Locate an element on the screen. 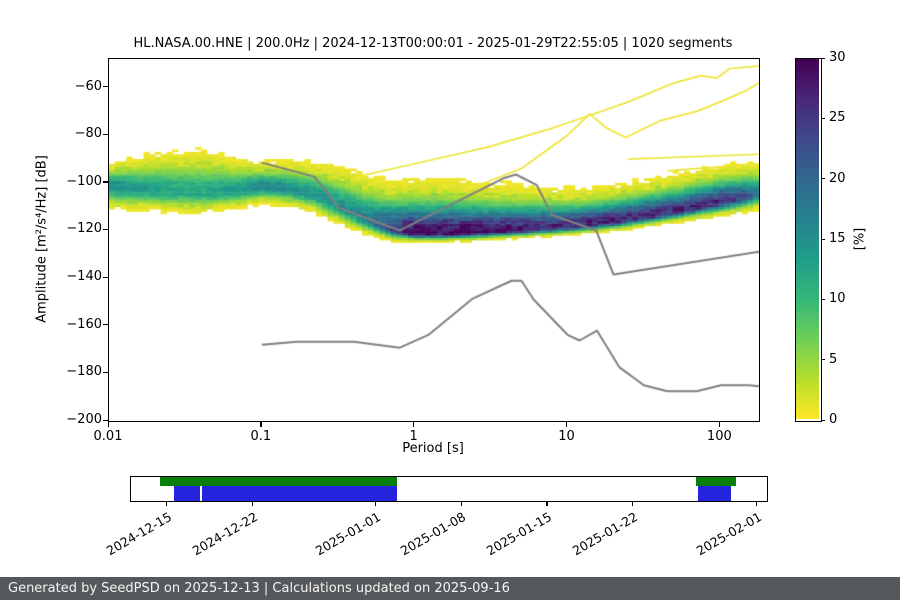 This screenshot has width=900, height=600. availability-timeline is located at coordinates (449, 489).